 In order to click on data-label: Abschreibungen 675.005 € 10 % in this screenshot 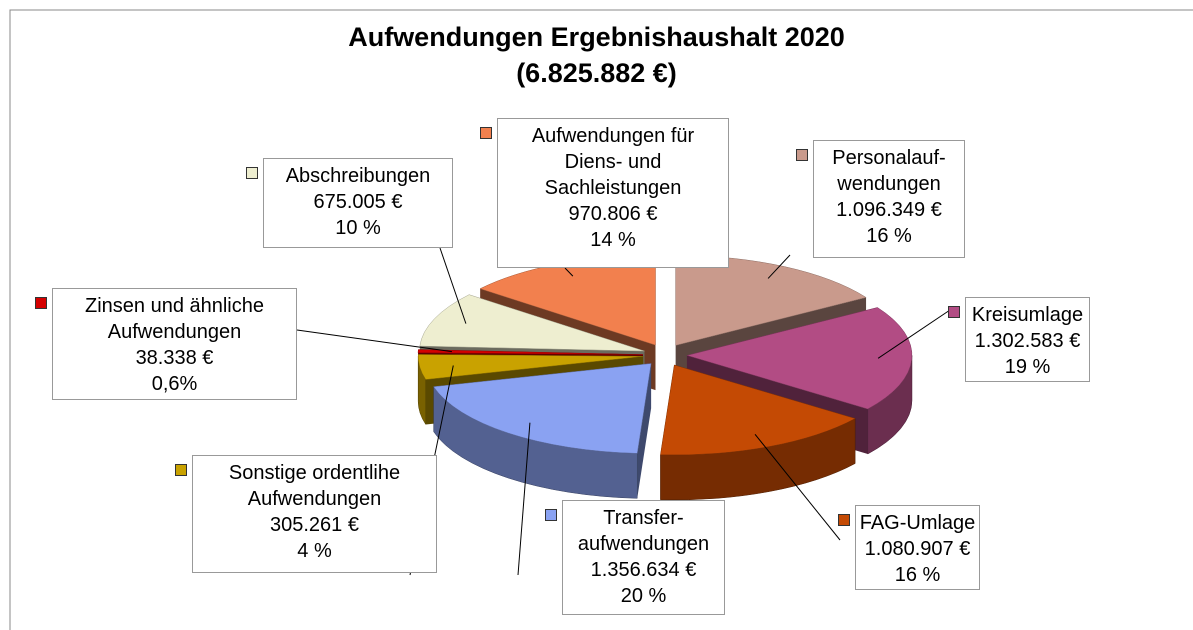, I will do `click(349, 203)`.